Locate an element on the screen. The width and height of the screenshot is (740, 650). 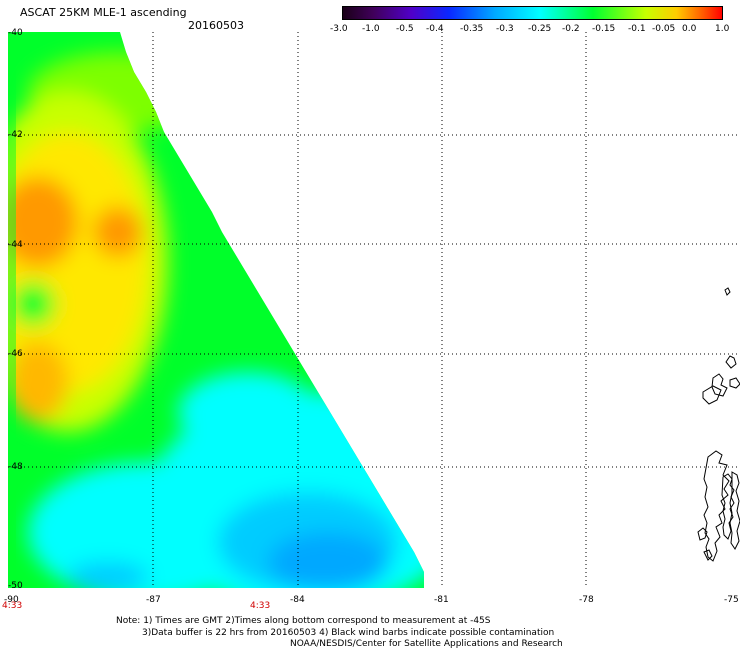
colorbar is located at coordinates (532, 13).